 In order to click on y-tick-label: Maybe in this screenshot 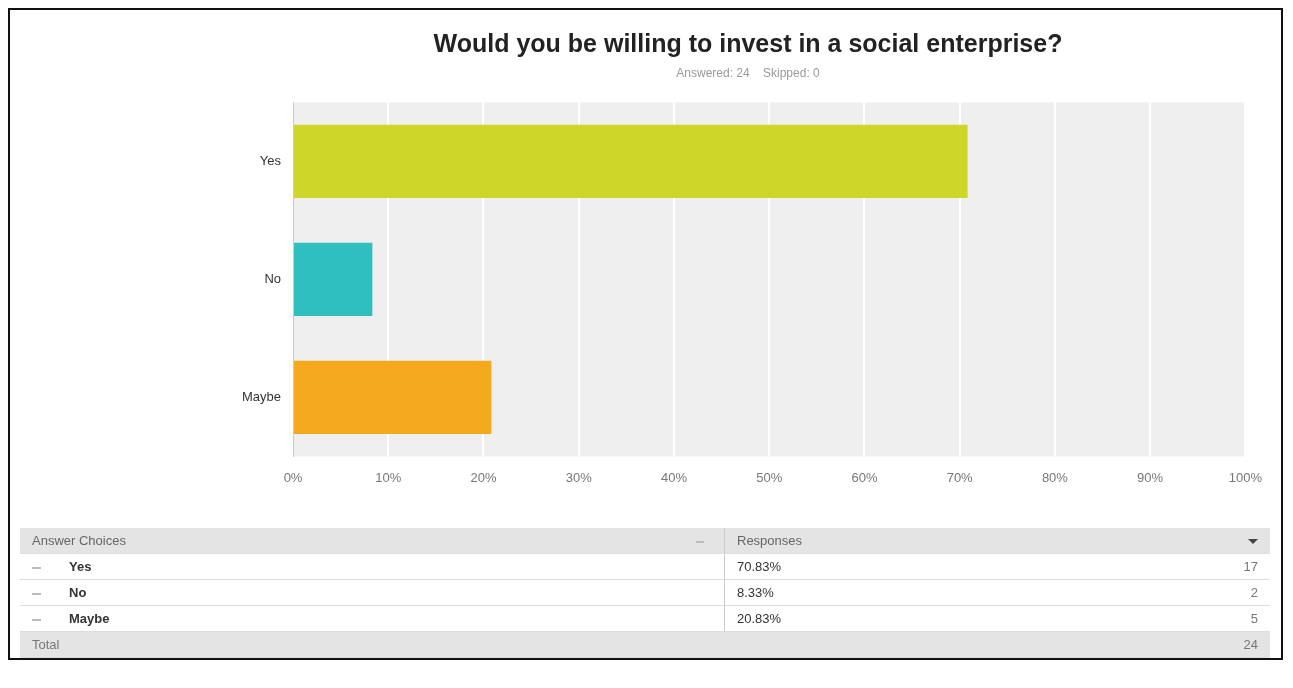, I will do `click(261, 396)`.